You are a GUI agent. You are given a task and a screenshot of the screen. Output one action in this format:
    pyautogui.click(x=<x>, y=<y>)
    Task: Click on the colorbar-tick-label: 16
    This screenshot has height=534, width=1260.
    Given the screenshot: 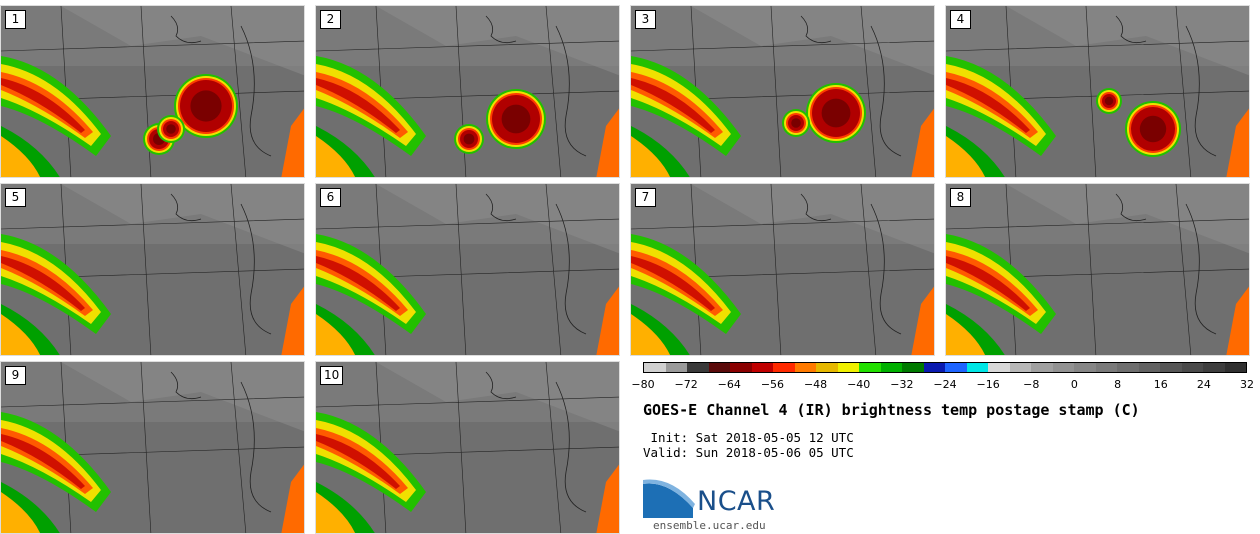 What is the action you would take?
    pyautogui.click(x=1160, y=384)
    